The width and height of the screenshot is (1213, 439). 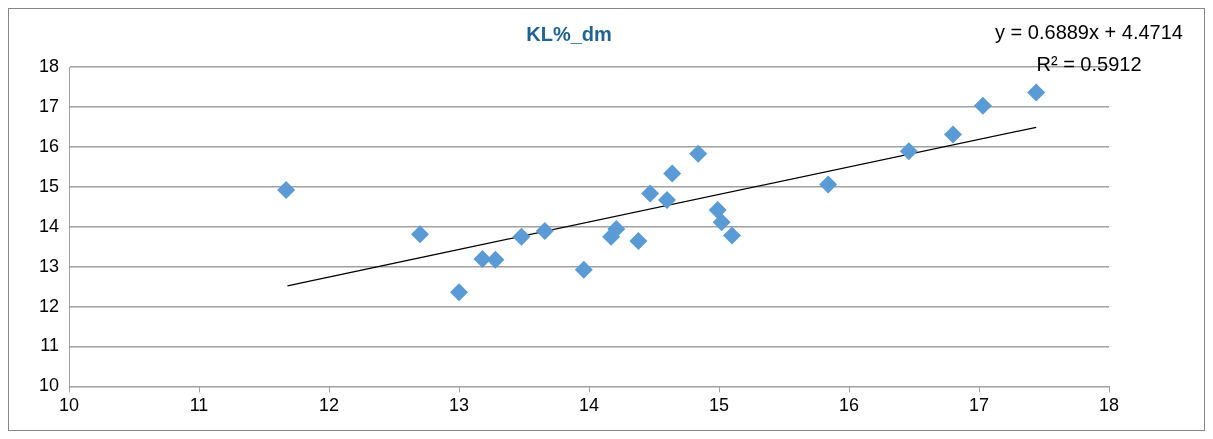 I want to click on y-tick-label: 15, so click(x=49, y=185).